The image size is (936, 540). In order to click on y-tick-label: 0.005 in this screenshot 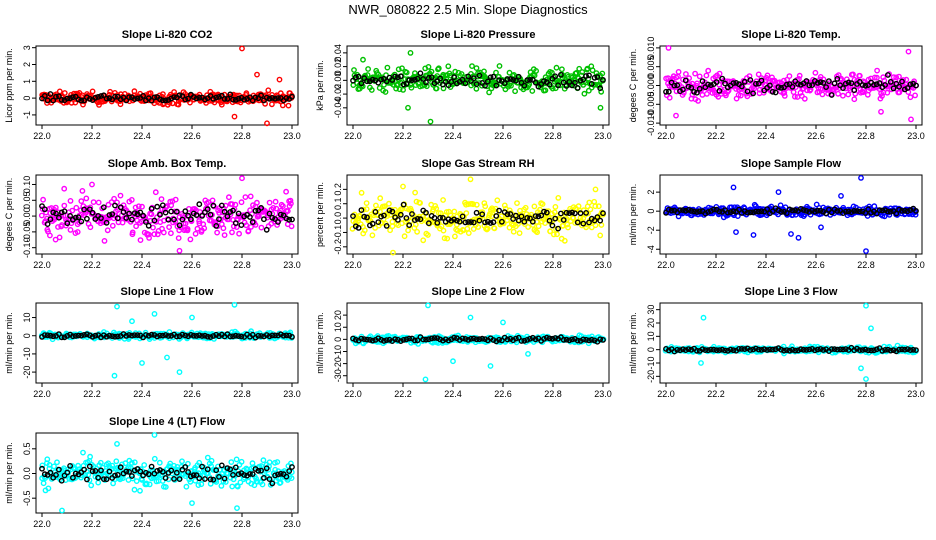, I will do `click(651, 66)`.